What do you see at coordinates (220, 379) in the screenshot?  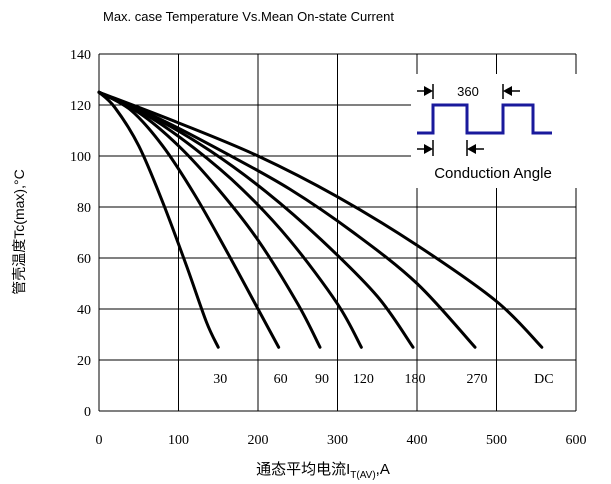 I see `curve-label-30: 30` at bounding box center [220, 379].